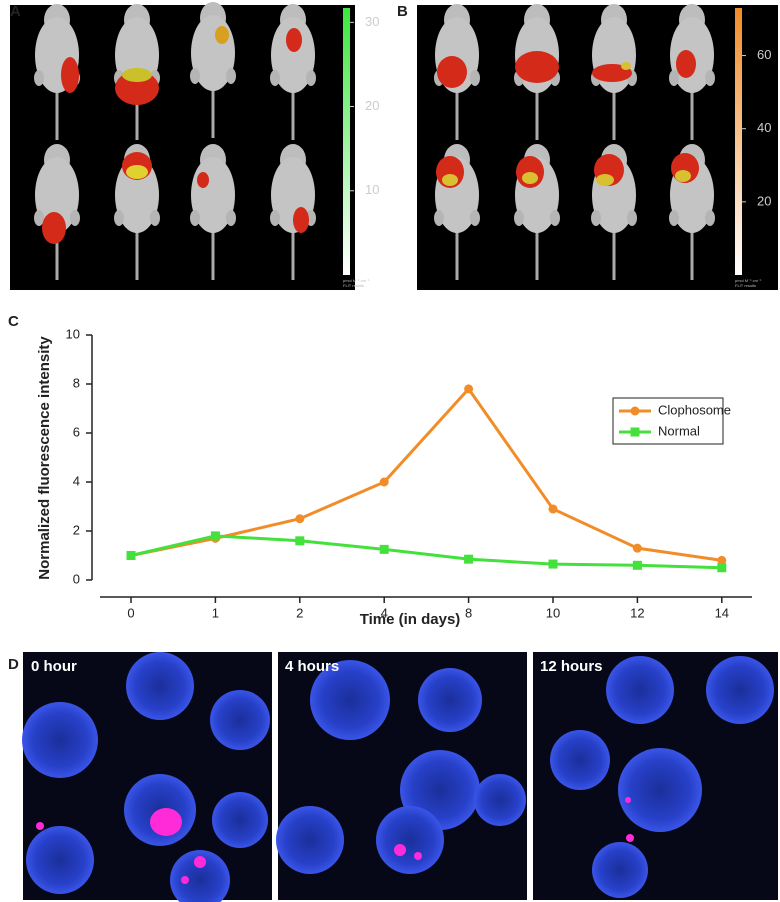 This screenshot has width=780, height=902. I want to click on panel-label: C, so click(13, 321).